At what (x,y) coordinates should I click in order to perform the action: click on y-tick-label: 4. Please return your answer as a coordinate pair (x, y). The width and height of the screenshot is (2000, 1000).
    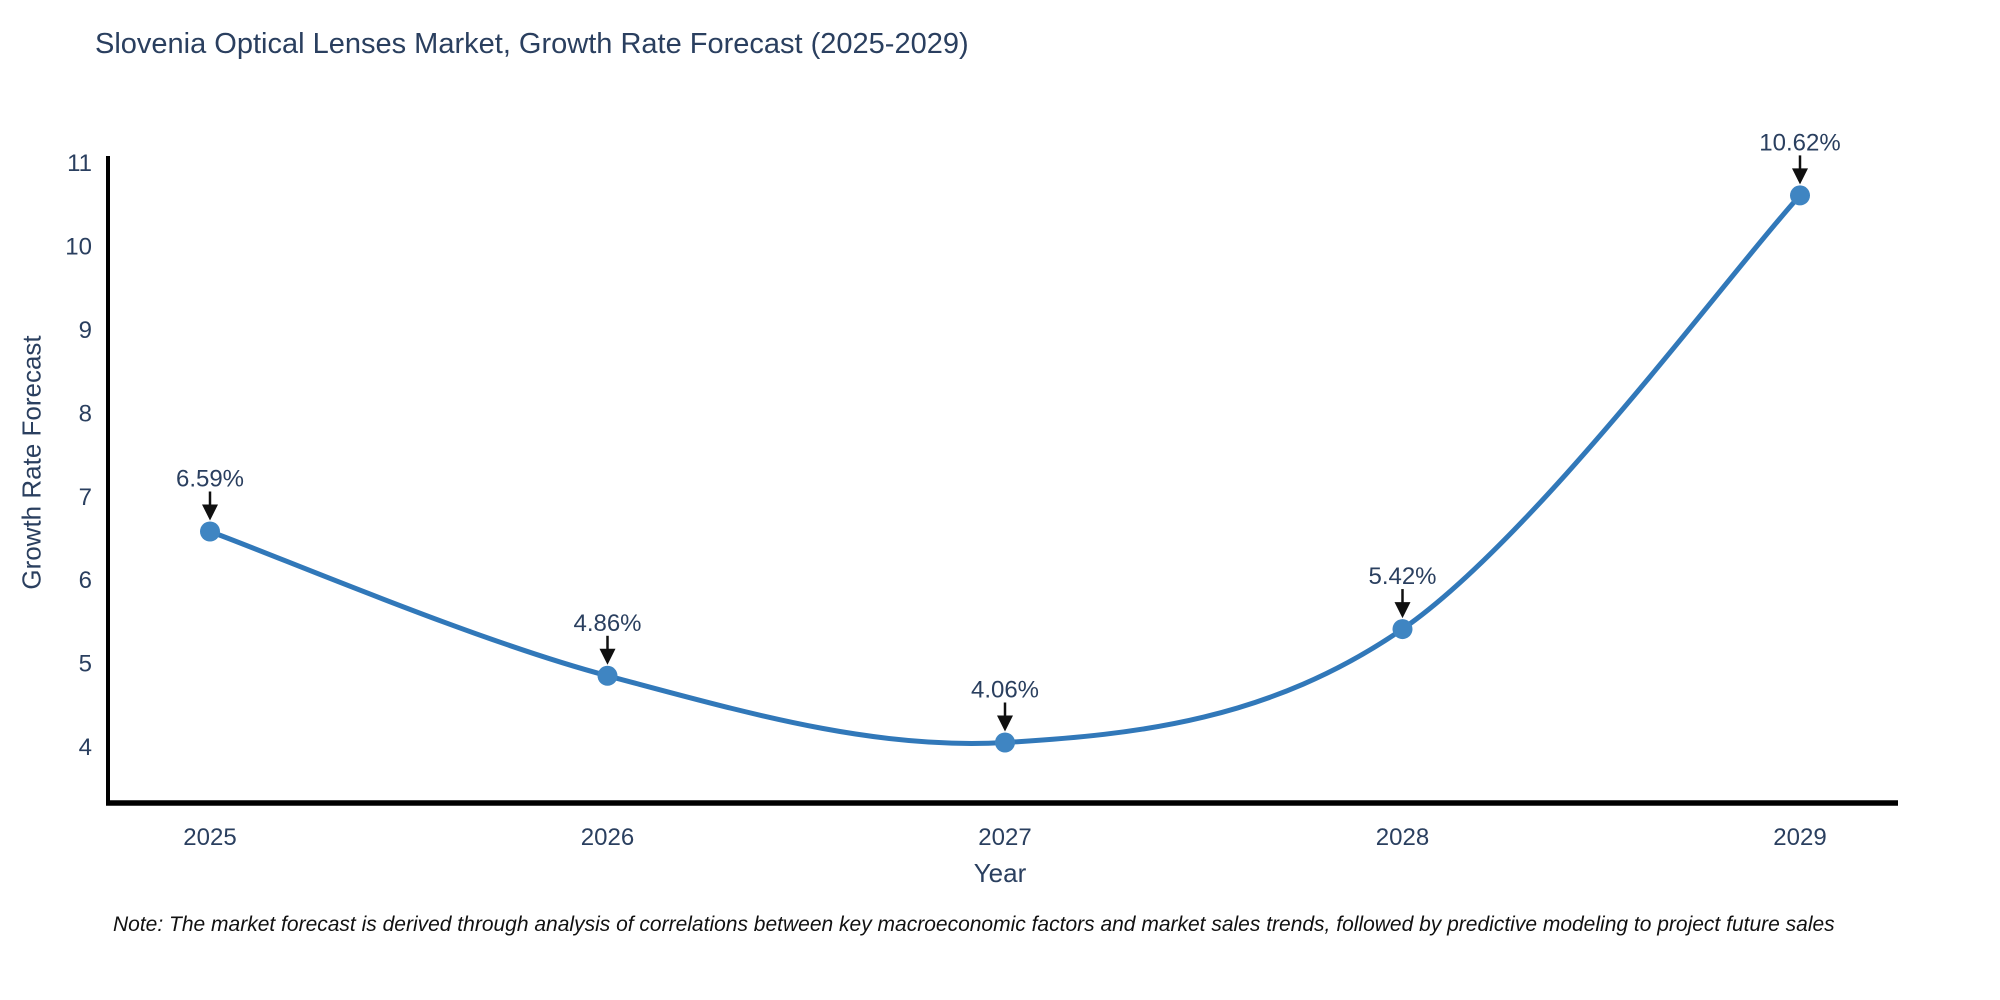
    Looking at the image, I should click on (85, 747).